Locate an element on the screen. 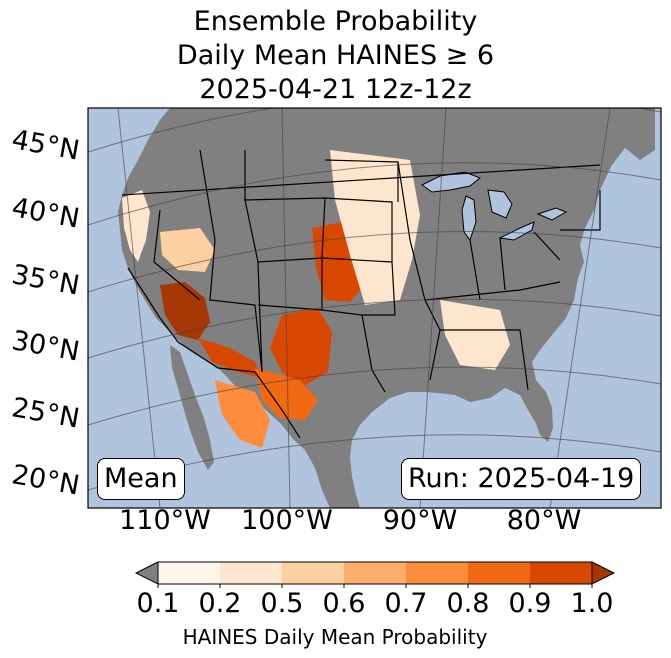 The width and height of the screenshot is (671, 658). us-mexico-border is located at coordinates (214, 353).